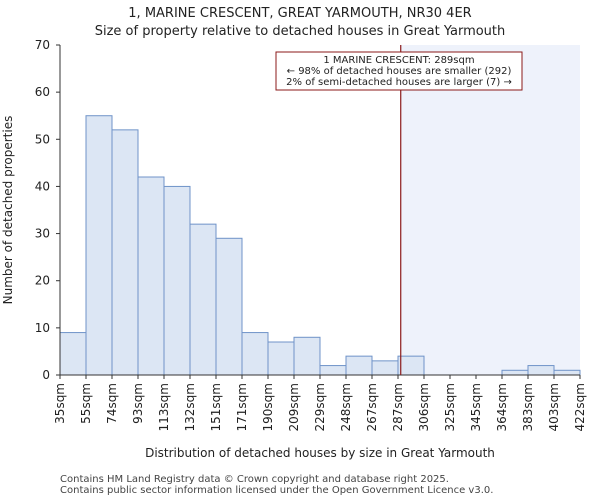 The image size is (600, 500). What do you see at coordinates (42, 92) in the screenshot?
I see `y-tick-label: 60` at bounding box center [42, 92].